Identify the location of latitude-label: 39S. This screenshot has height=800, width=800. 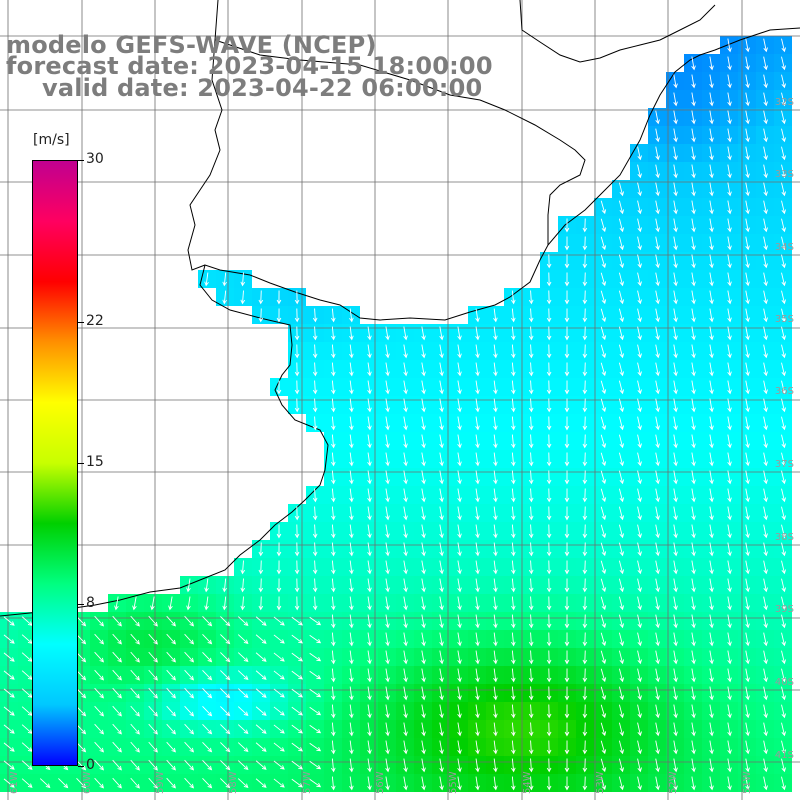
(784, 609).